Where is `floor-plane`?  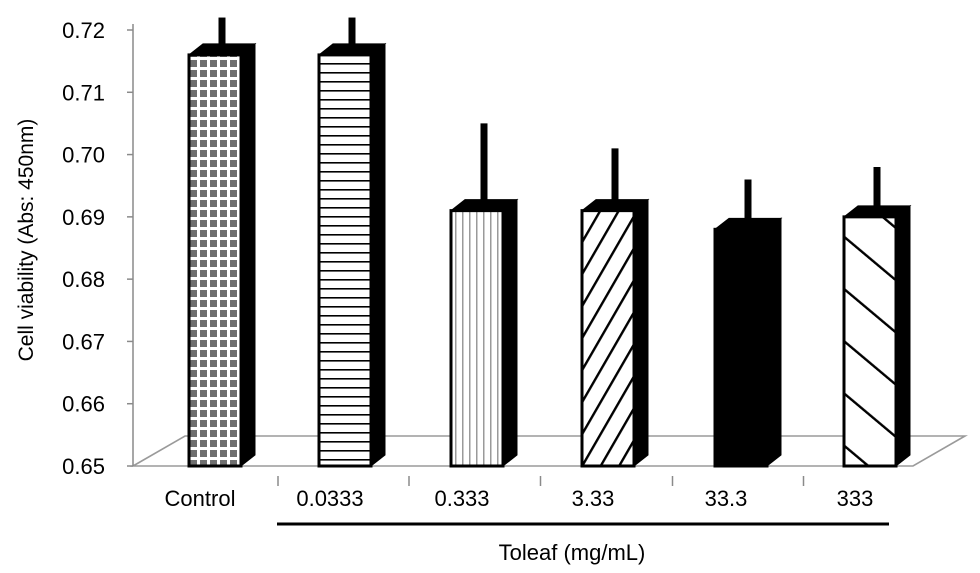
floor-plane is located at coordinates (549, 451).